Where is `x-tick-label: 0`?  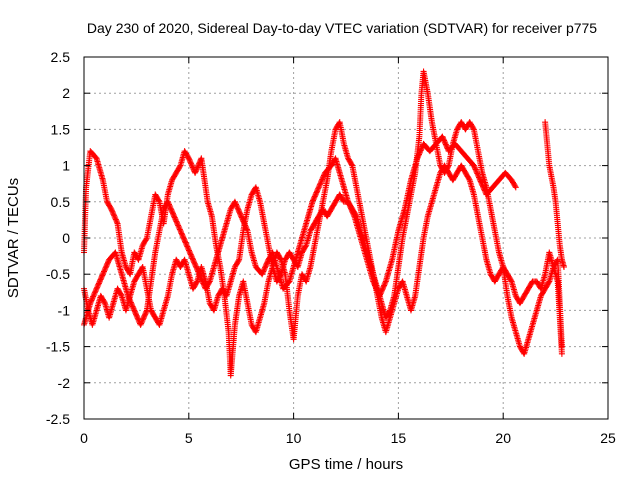 x-tick-label: 0 is located at coordinates (84, 438).